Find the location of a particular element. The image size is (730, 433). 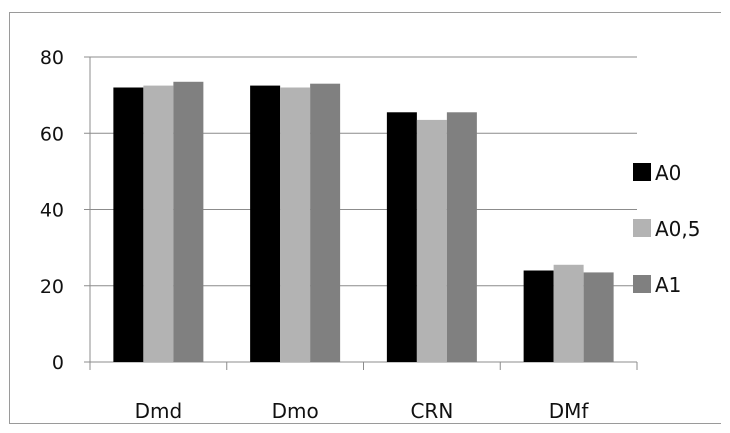

legend-label-a0-5: A0,5 is located at coordinates (678, 229).